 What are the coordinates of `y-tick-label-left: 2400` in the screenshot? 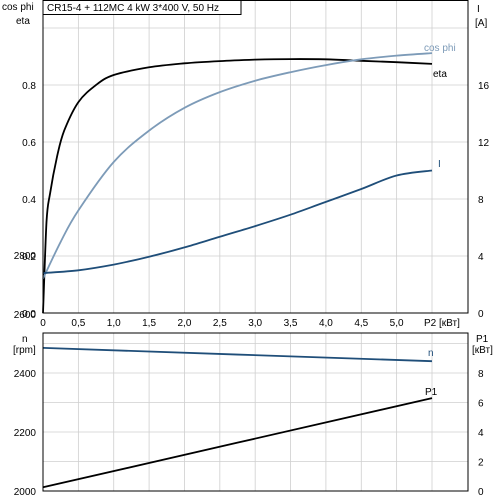 It's located at (25, 374).